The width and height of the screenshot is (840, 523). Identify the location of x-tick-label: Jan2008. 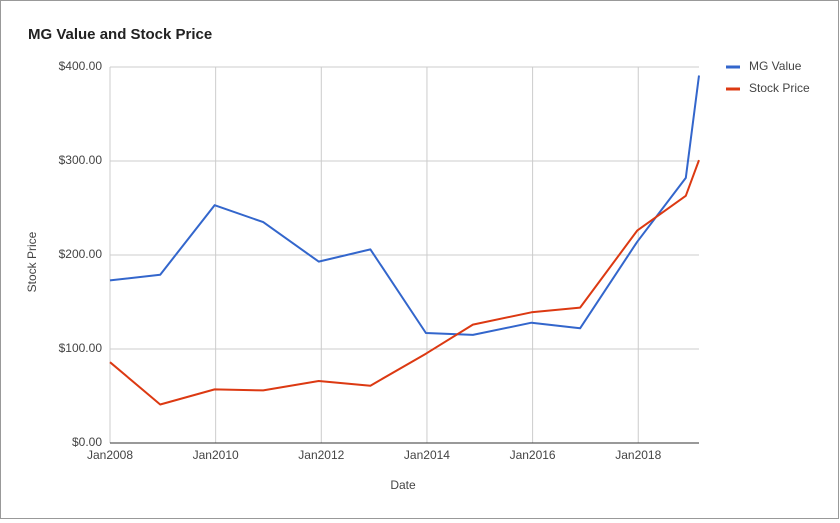
(110, 455).